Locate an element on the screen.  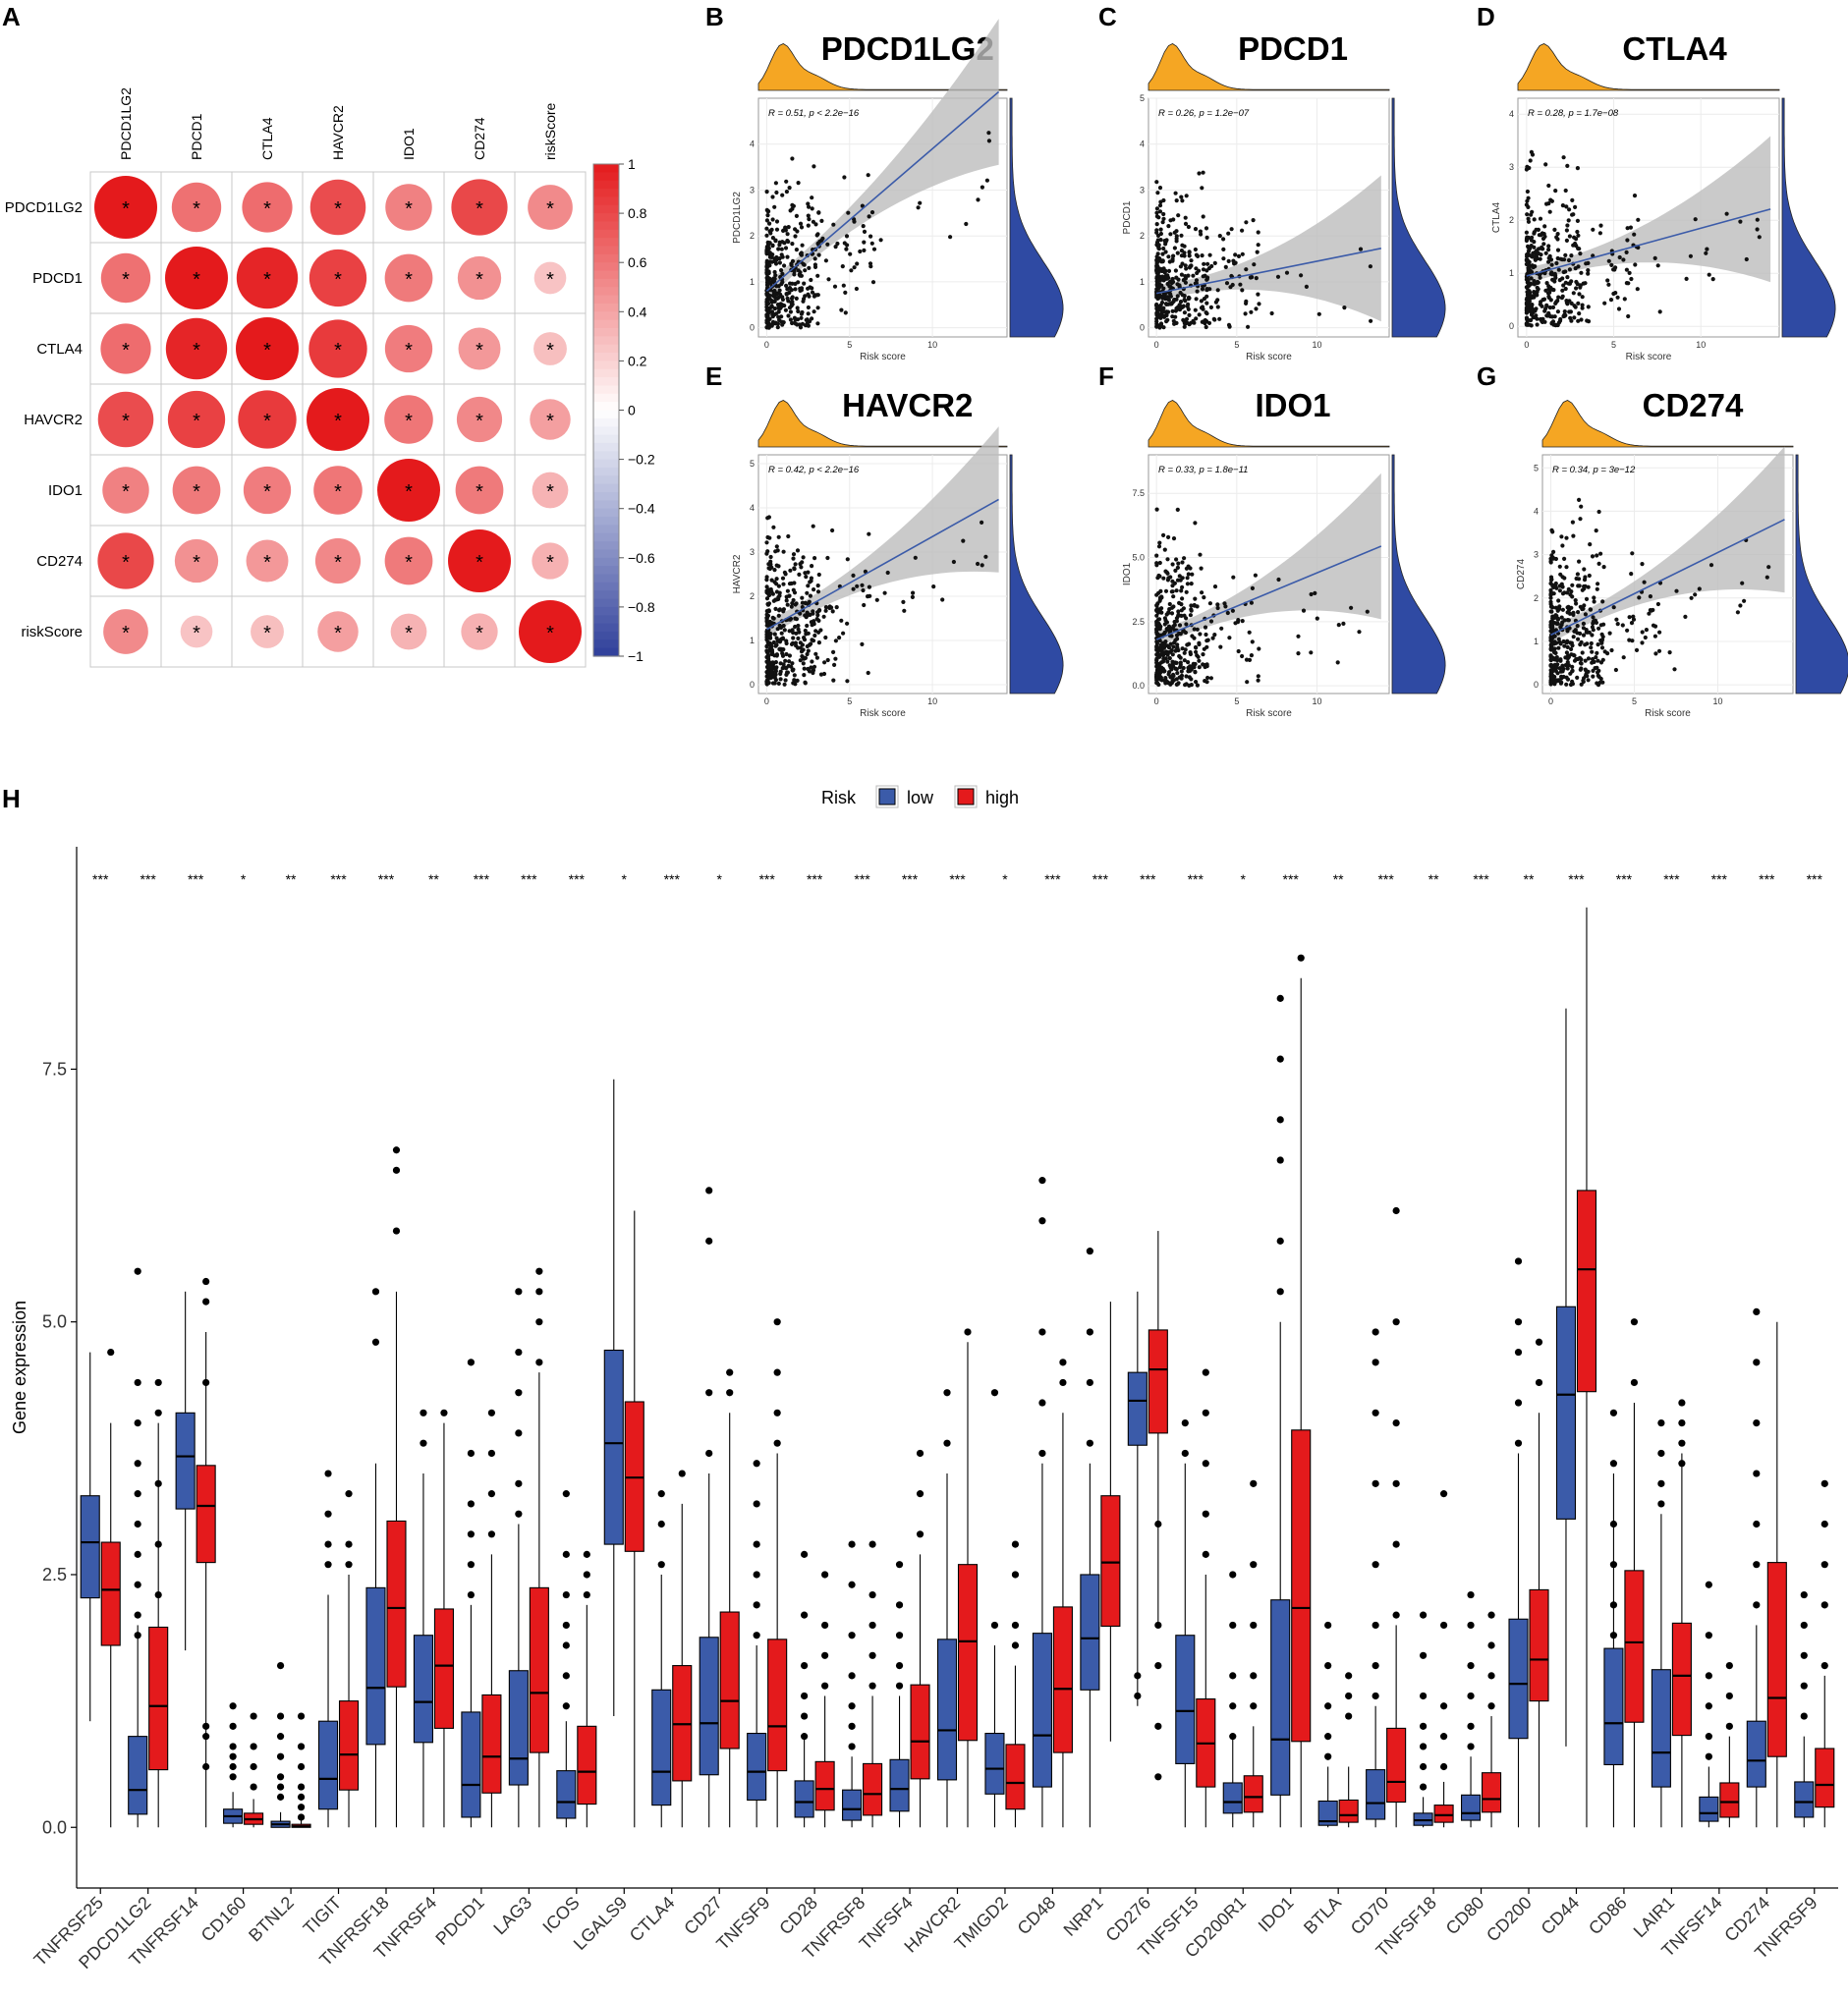
y-tick-label: 3 is located at coordinates (752, 189).